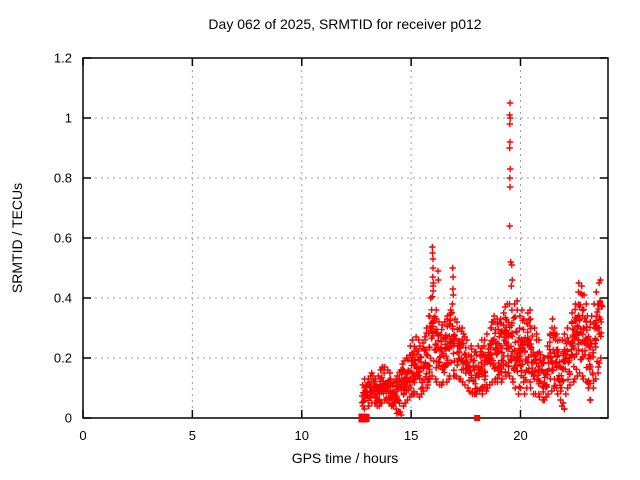  Describe the element at coordinates (192, 435) in the screenshot. I see `x-tick-label: 5` at that location.